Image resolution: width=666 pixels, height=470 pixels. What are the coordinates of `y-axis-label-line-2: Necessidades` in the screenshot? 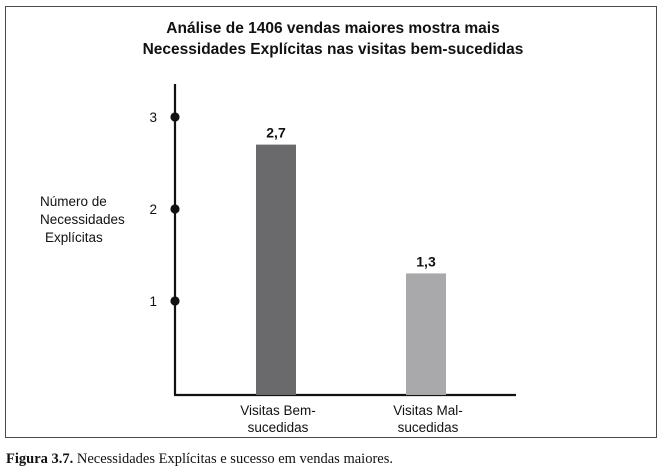 It's located at (82, 219).